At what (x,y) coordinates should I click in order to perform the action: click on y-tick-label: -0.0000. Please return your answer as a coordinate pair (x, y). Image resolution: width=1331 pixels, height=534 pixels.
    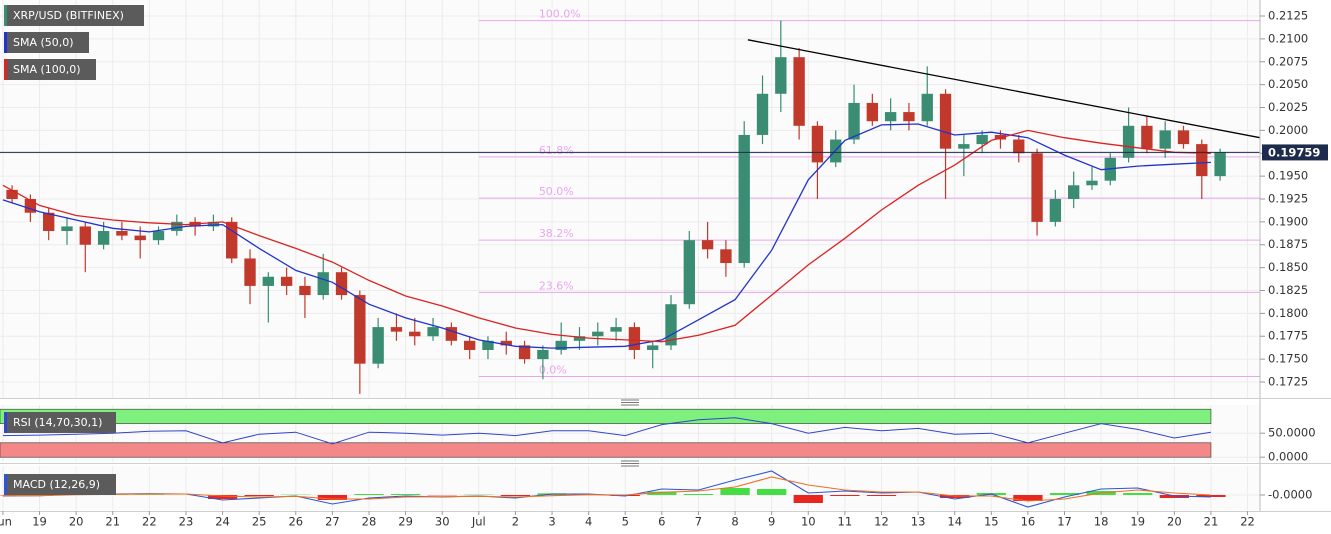
    Looking at the image, I should click on (1290, 495).